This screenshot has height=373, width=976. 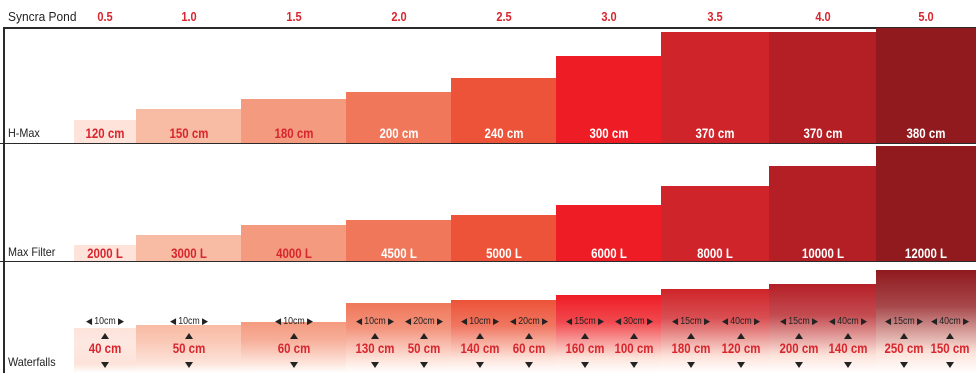 What do you see at coordinates (741, 348) in the screenshot?
I see `waterfall-height-label: 120 cm` at bounding box center [741, 348].